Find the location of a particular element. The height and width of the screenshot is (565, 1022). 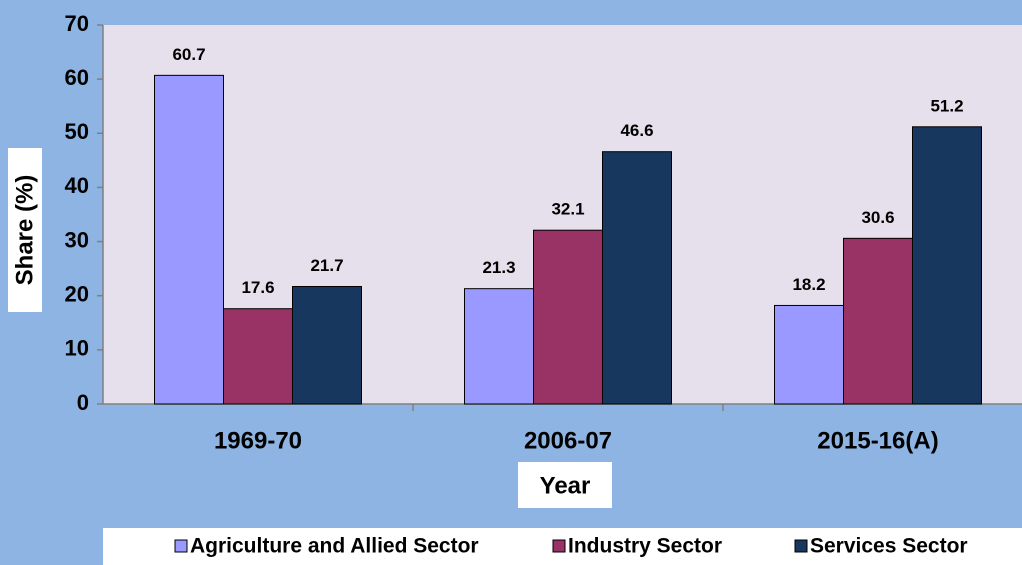

legend-label: Agriculture and Allied Sector is located at coordinates (334, 546).